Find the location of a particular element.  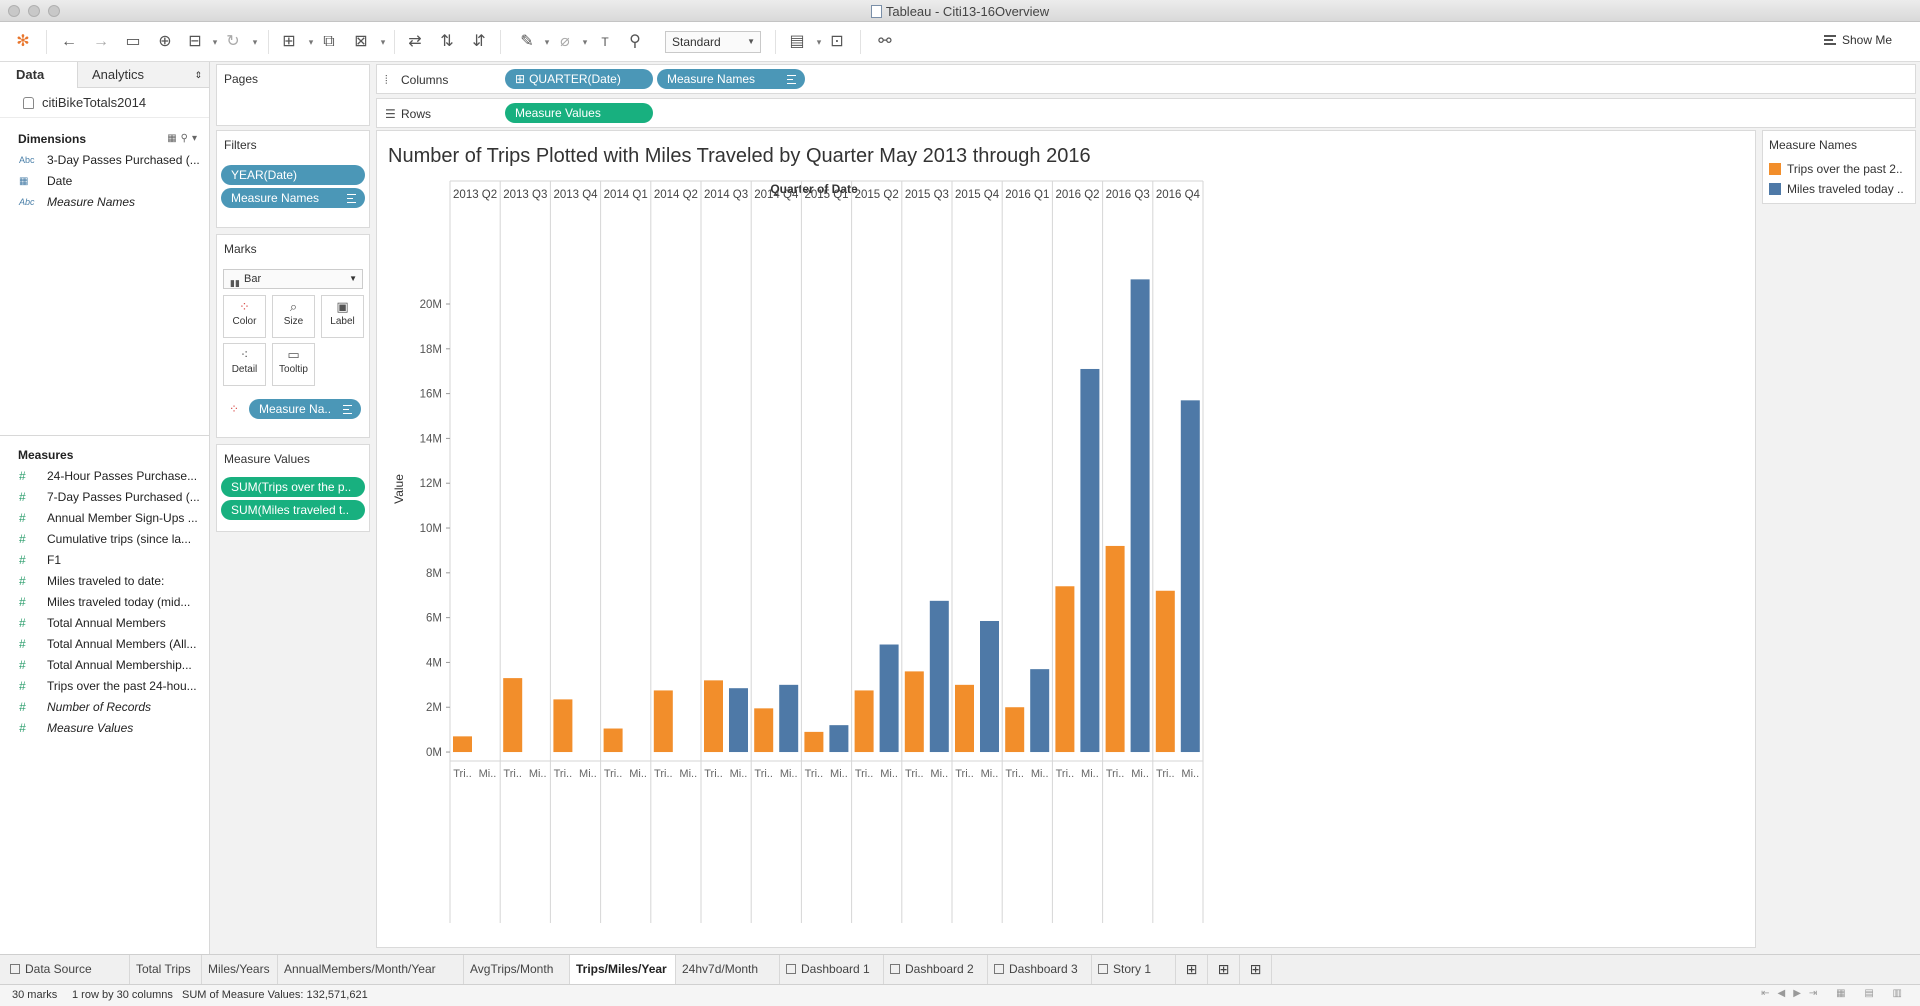

sheet-tab: Dashboard 3 is located at coordinates (1040, 969).